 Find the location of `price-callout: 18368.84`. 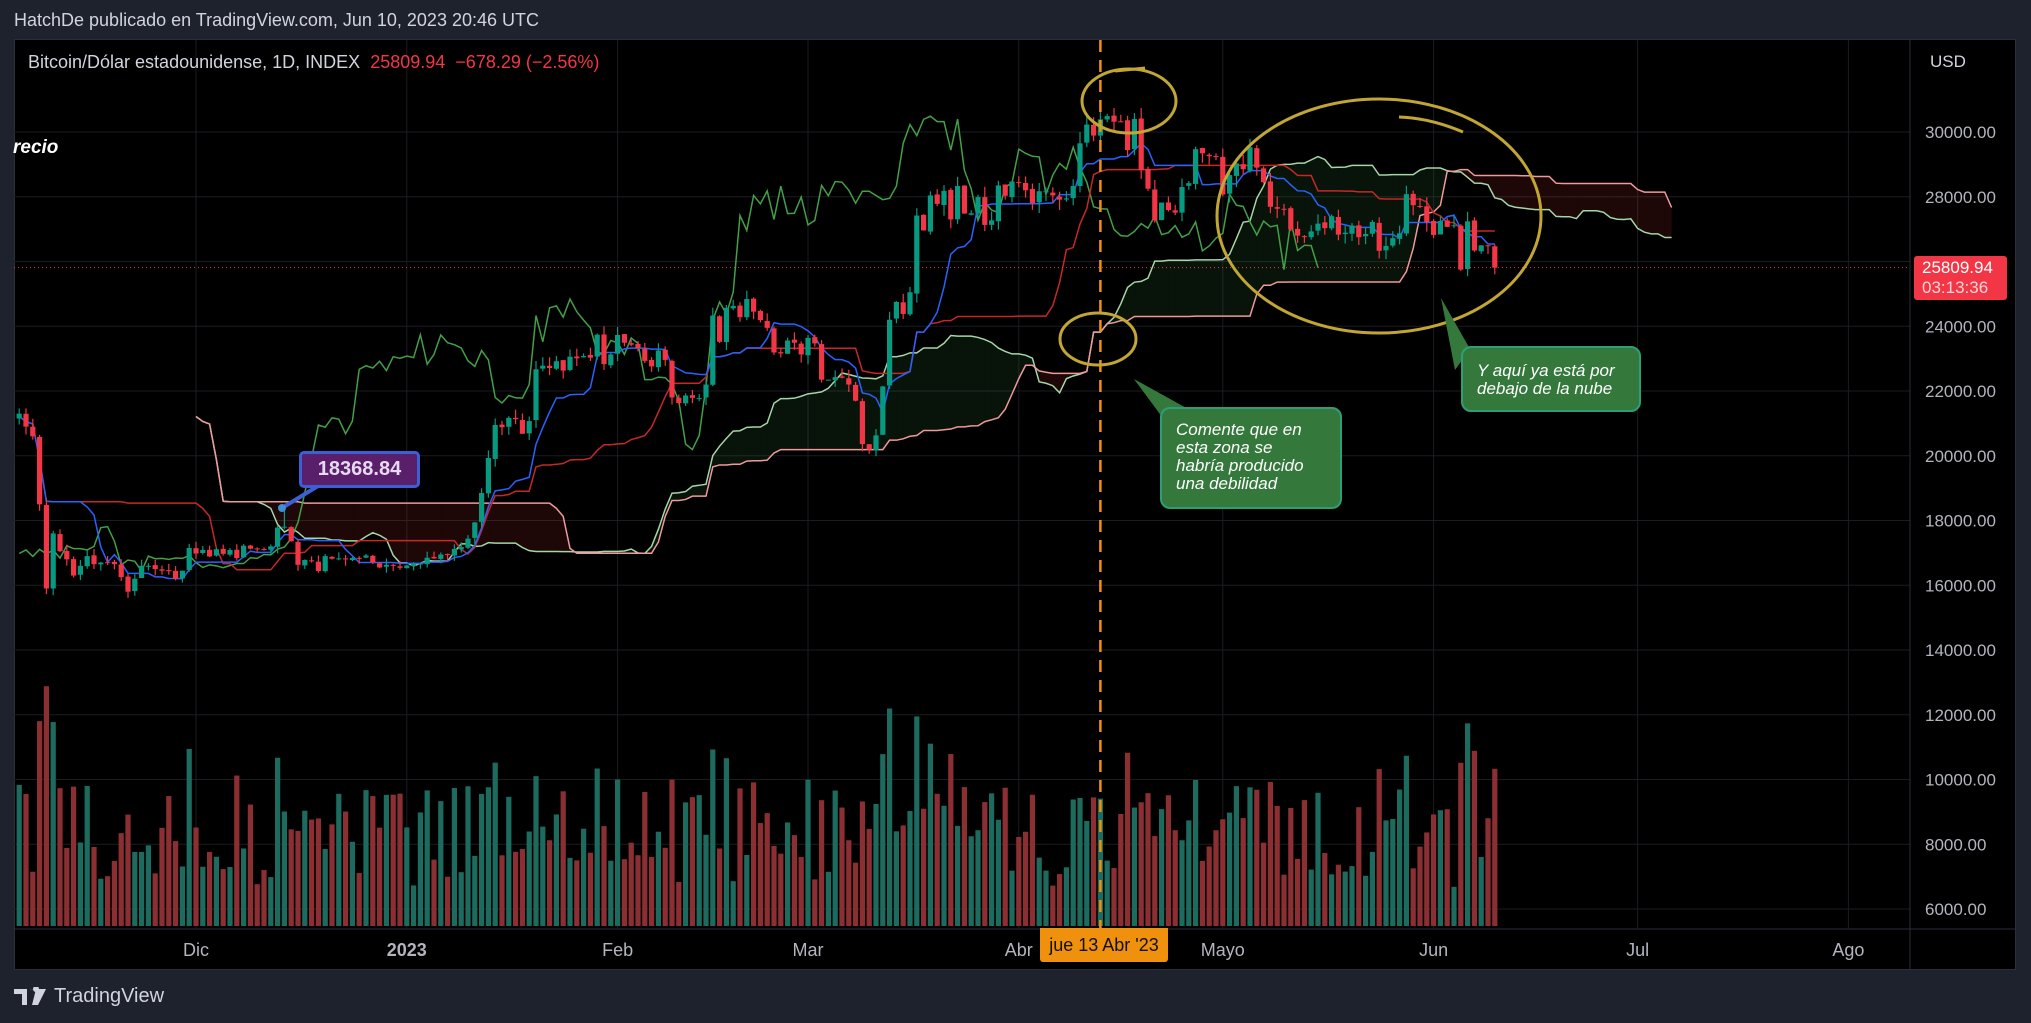

price-callout: 18368.84 is located at coordinates (359, 469).